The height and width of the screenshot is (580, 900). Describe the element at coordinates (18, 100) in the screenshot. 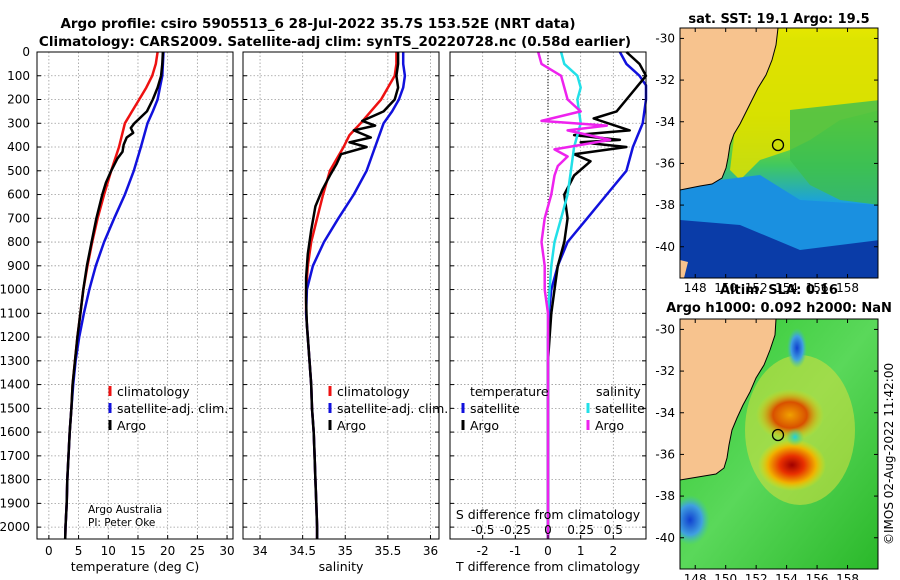

I see `depth-tick-label: 200` at that location.